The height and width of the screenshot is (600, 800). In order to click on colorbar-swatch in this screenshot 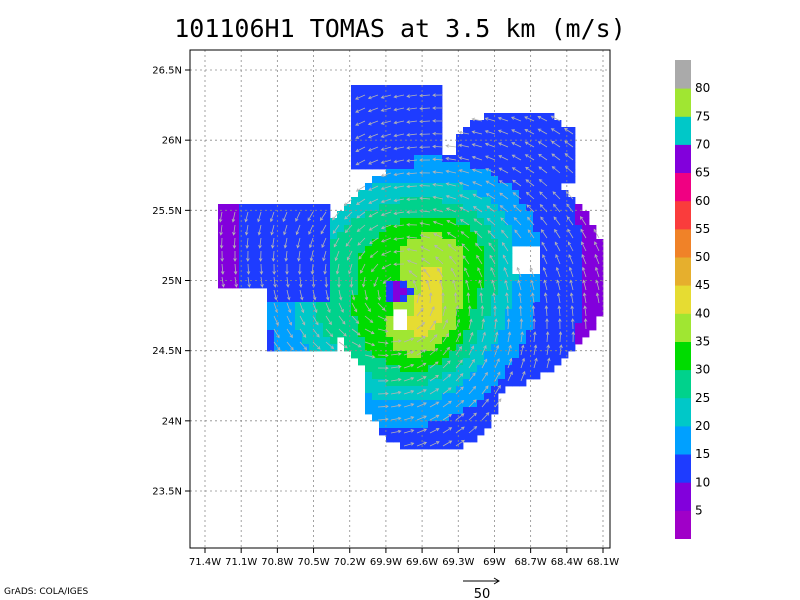, I will do `click(683, 102)`.